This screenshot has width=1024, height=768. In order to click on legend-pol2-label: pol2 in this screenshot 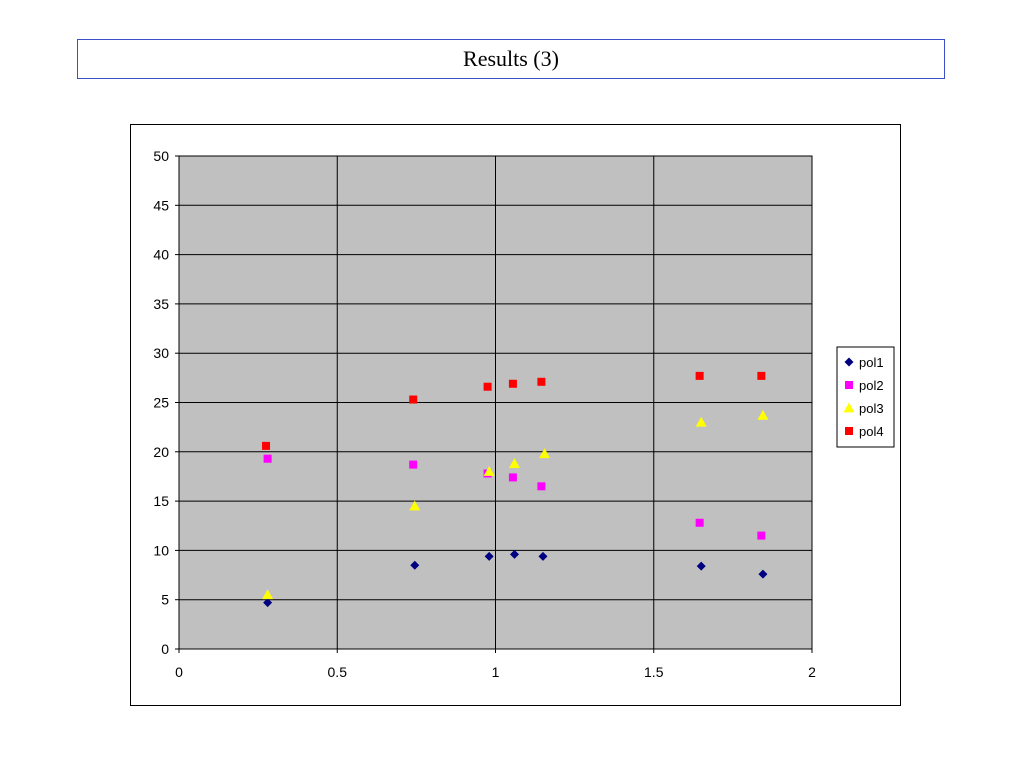, I will do `click(871, 385)`.